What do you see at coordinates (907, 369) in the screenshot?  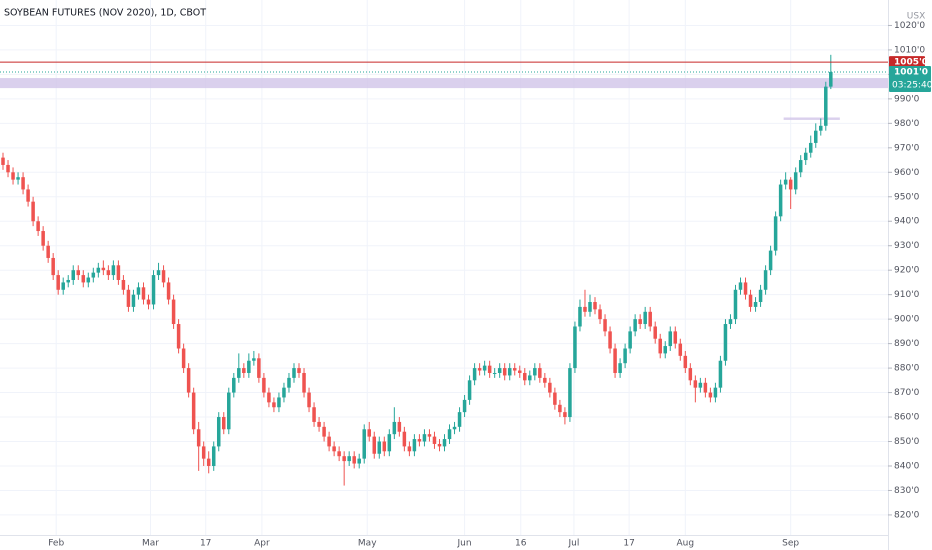 I see `y-tick-label: 880'0` at bounding box center [907, 369].